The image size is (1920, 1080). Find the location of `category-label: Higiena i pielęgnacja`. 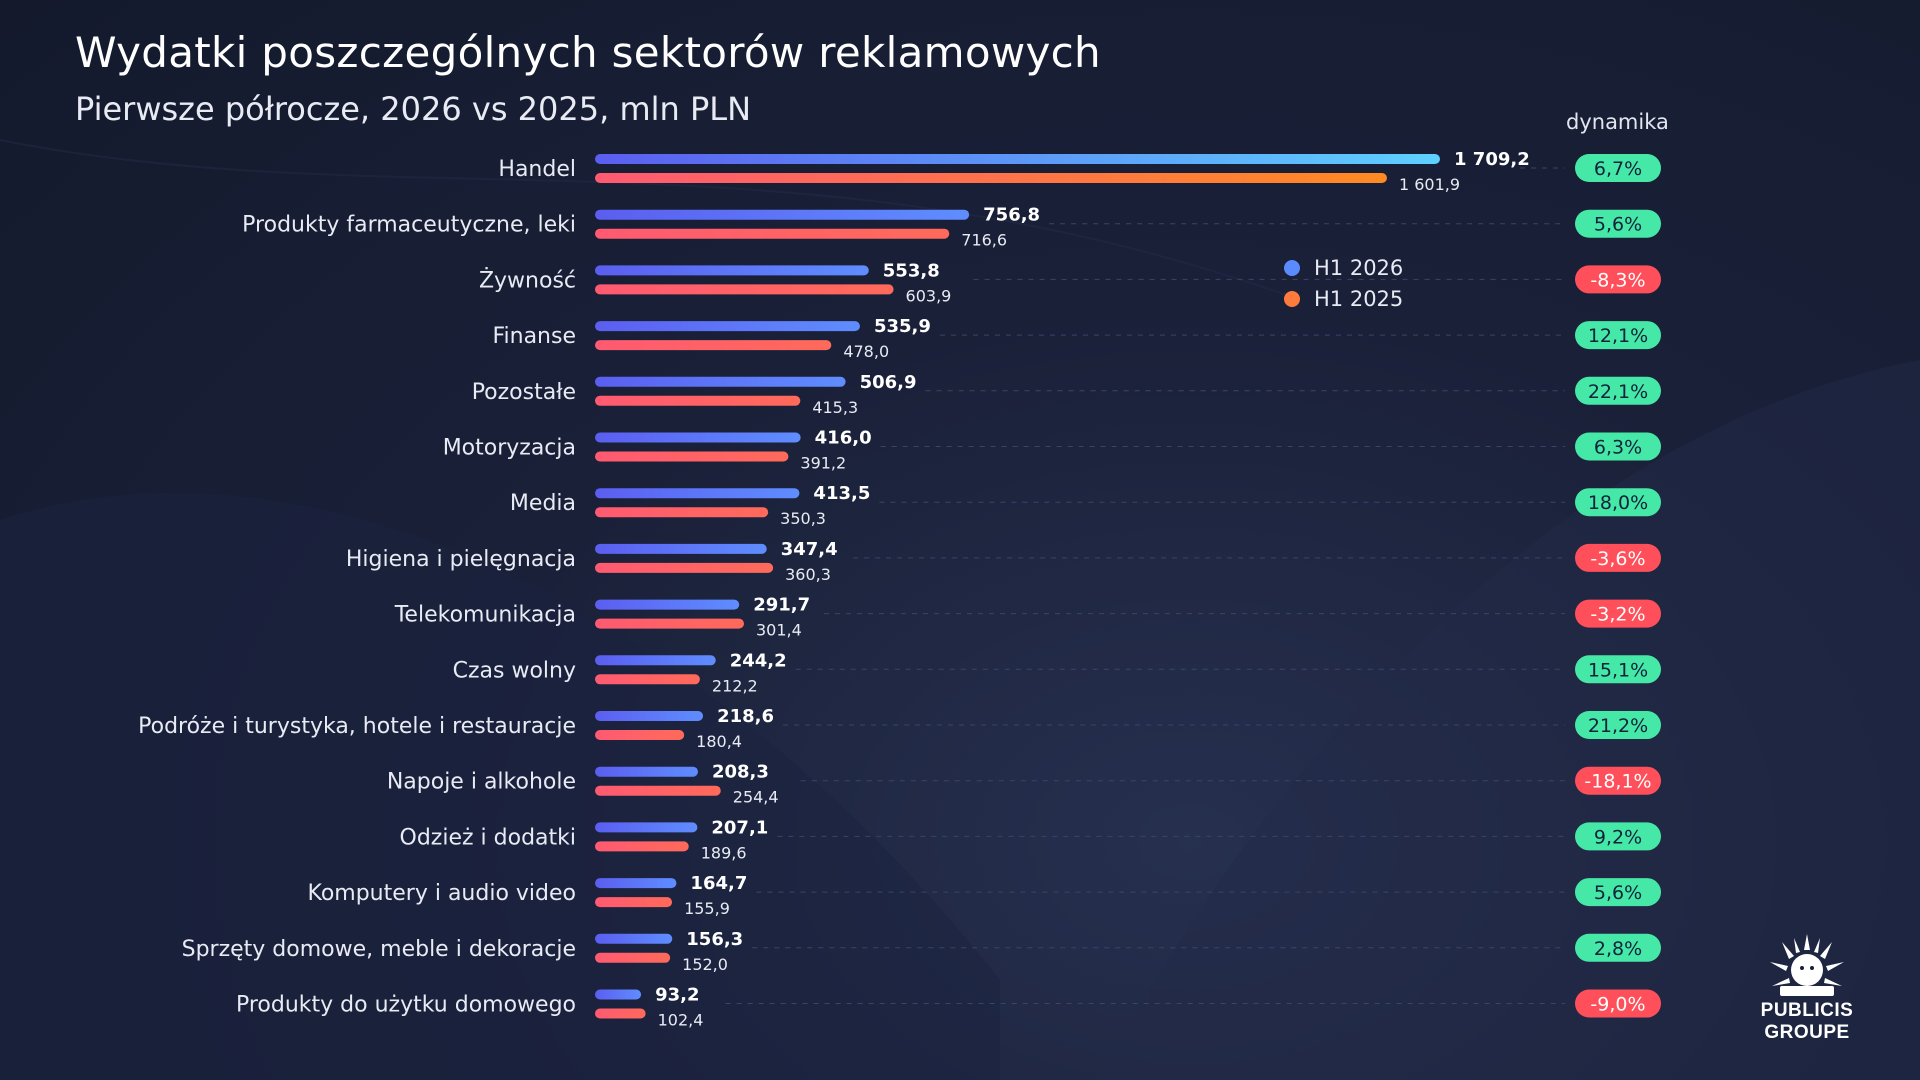

category-label: Higiena i pielęgnacja is located at coordinates (461, 559).